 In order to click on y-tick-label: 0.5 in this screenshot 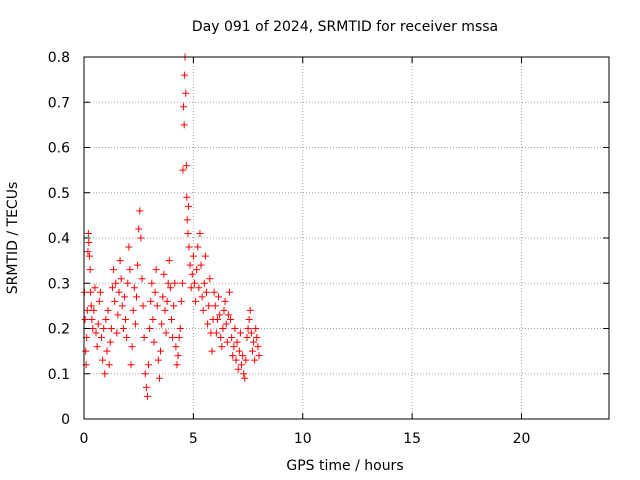, I will do `click(59, 194)`.